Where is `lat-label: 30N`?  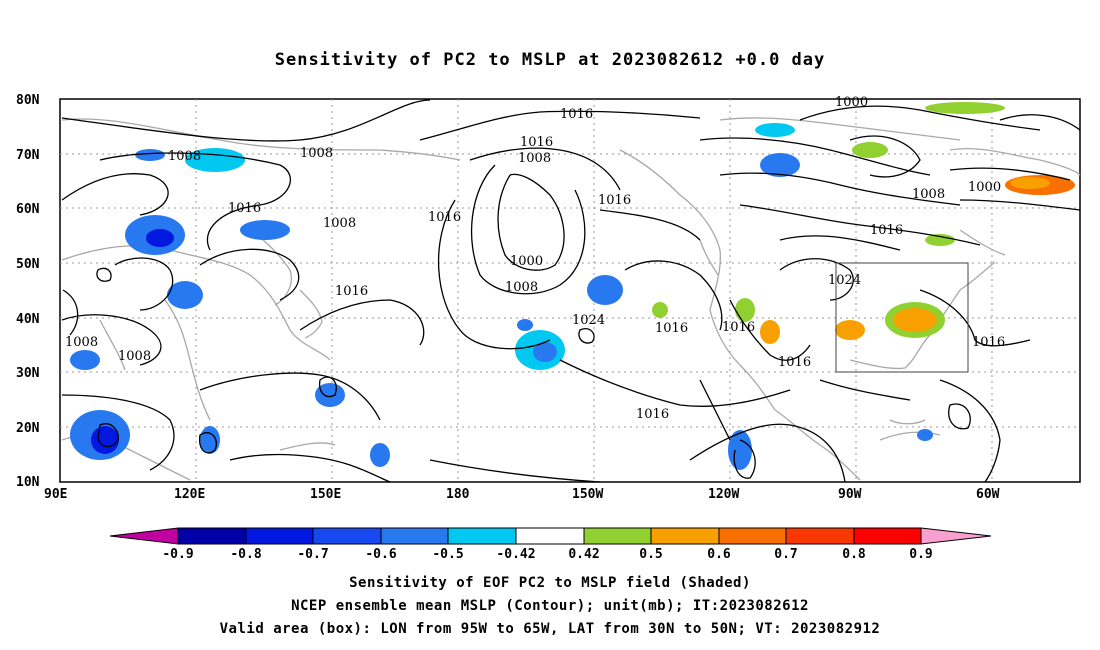
lat-label: 30N is located at coordinates (28, 373).